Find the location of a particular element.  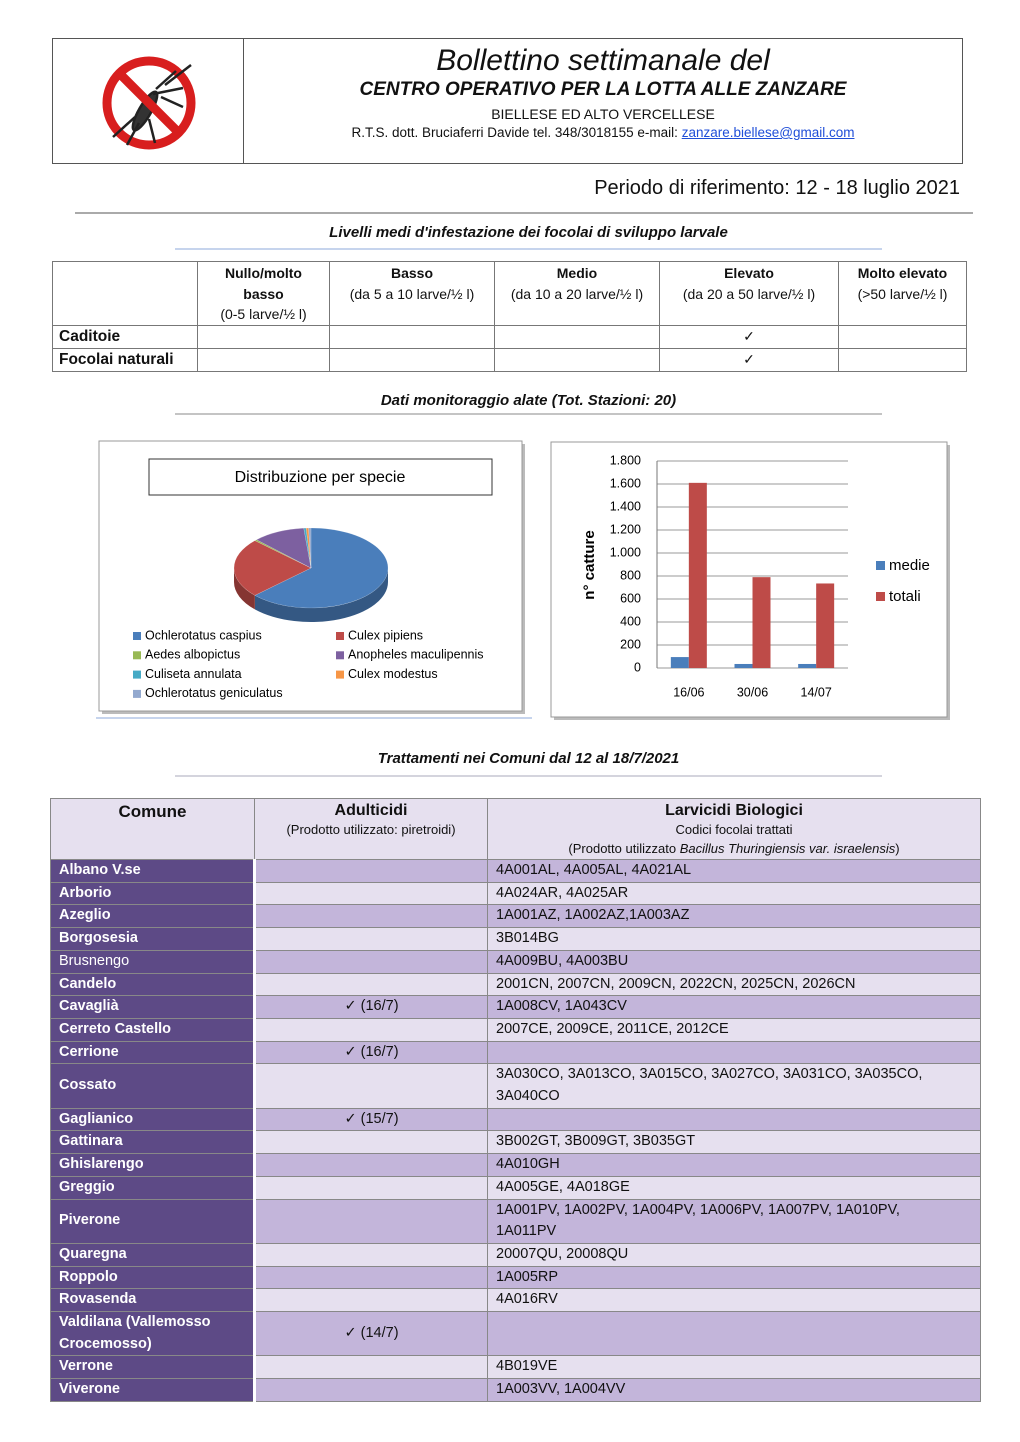

column-name: Larvicidi Biologici is located at coordinates (734, 810).